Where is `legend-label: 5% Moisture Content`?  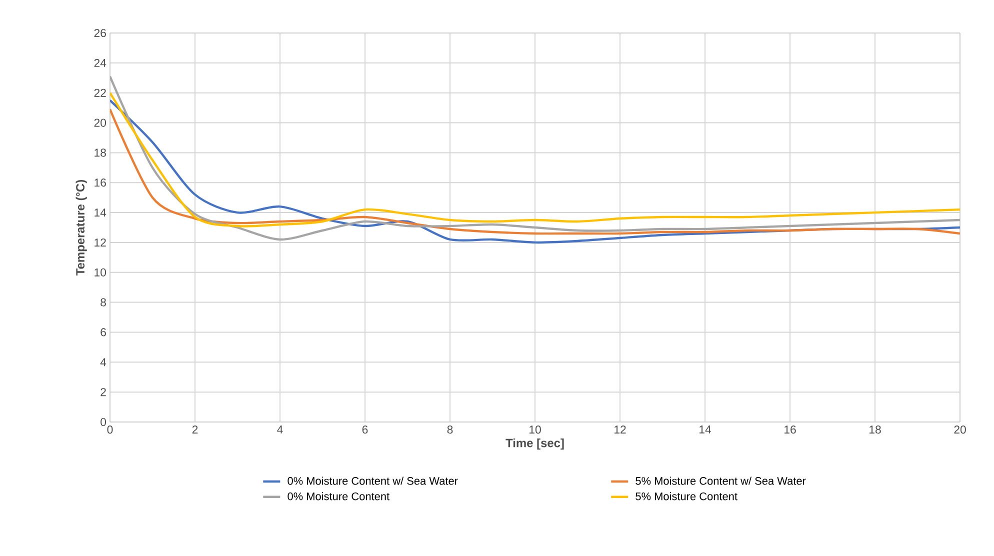 legend-label: 5% Moisture Content is located at coordinates (687, 496).